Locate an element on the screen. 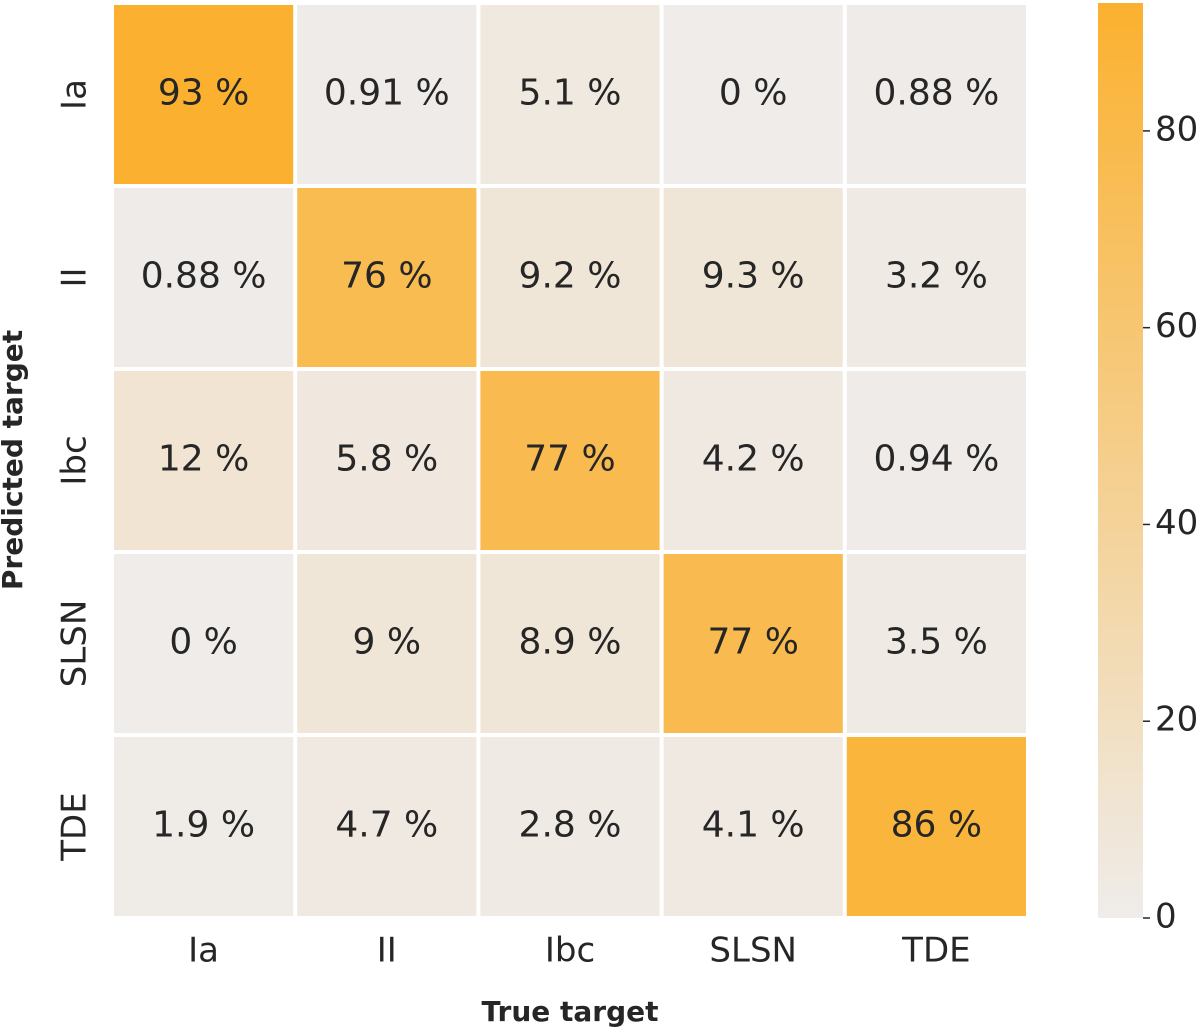 This screenshot has height=1031, width=1200. cell-label: 2.8 % is located at coordinates (570, 825).